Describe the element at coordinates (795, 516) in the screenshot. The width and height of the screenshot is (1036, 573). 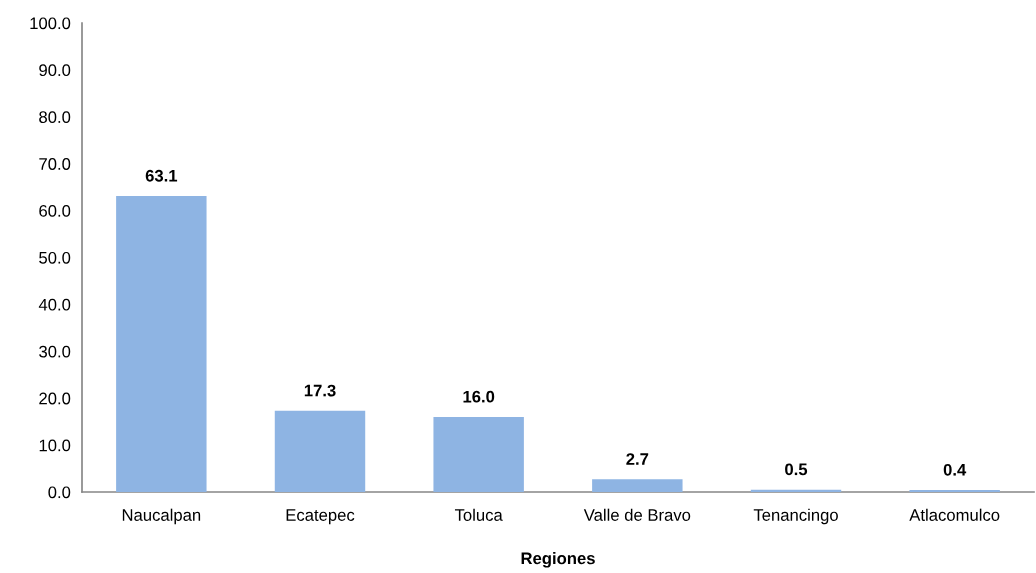
I see `x-tick-label: Tenancingo` at that location.